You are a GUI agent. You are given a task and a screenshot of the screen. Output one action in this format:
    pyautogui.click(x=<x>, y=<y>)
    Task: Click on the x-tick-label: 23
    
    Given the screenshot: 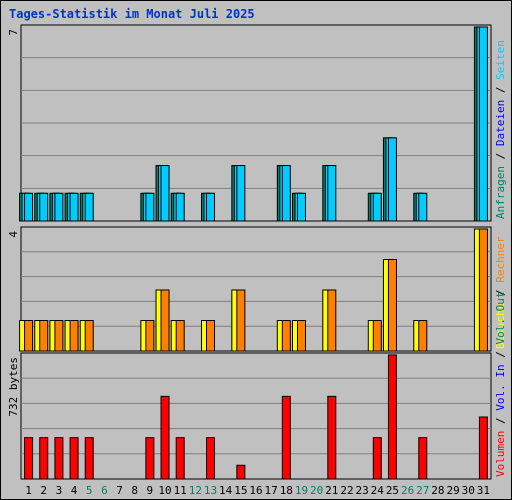 What is the action you would take?
    pyautogui.click(x=362, y=490)
    